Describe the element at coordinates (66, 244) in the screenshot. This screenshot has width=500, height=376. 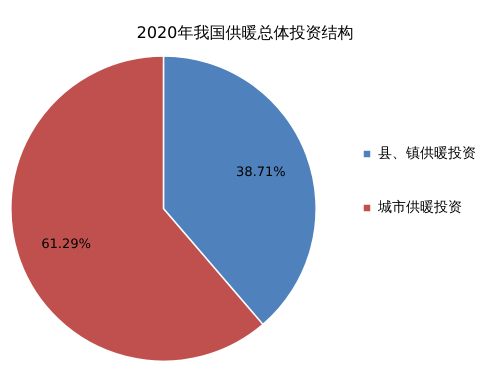
I see `data-label: 61.29%` at that location.